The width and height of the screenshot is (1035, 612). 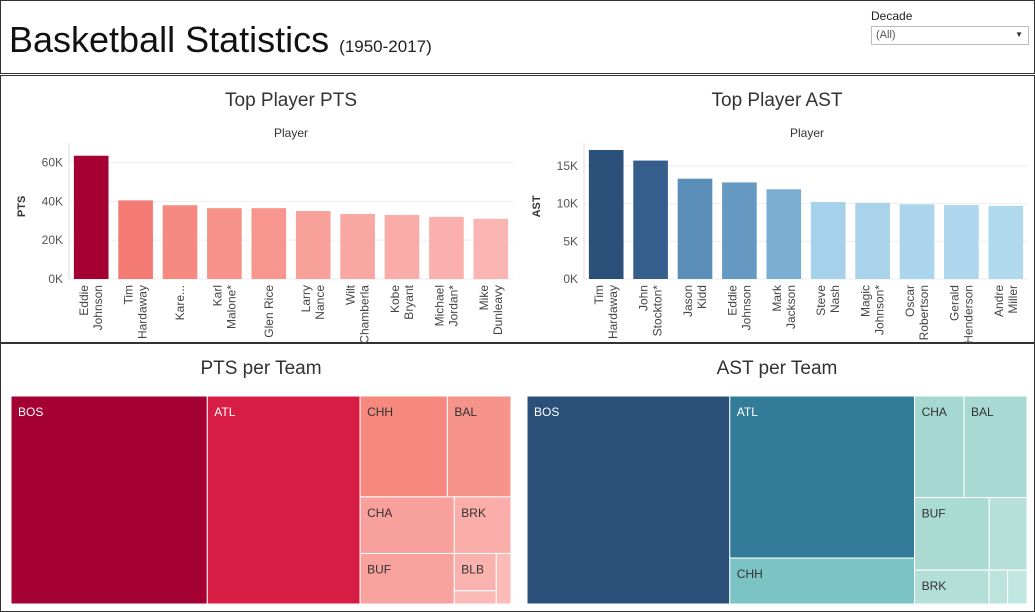 What do you see at coordinates (886, 35) in the screenshot?
I see `decade-filter-value: (All)` at bounding box center [886, 35].